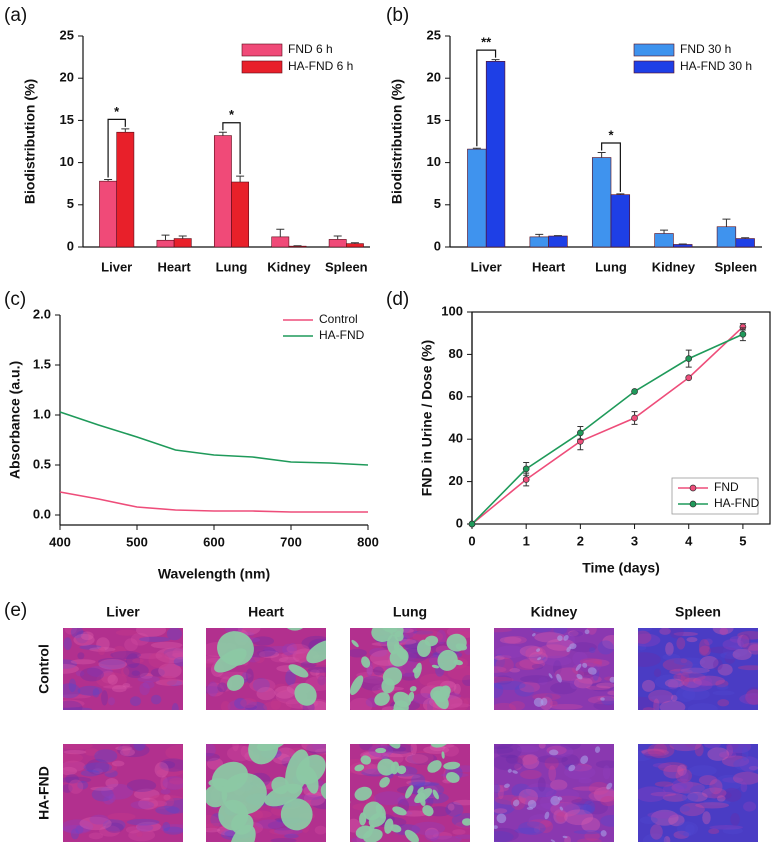 Image resolution: width=773 pixels, height=847 pixels. Describe the element at coordinates (601, 202) in the screenshot. I see `bar` at that location.